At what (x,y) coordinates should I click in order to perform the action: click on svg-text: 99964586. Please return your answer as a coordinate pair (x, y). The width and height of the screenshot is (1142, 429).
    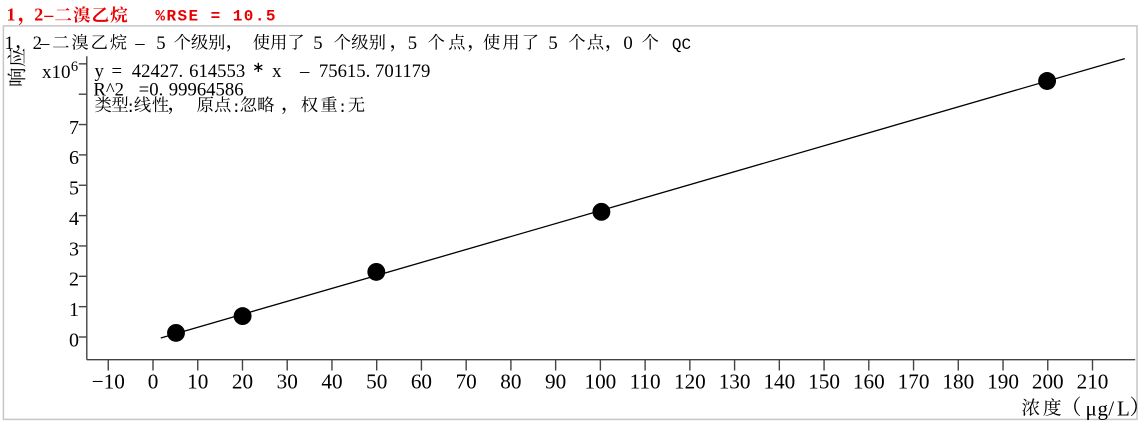
    Looking at the image, I should click on (206, 89).